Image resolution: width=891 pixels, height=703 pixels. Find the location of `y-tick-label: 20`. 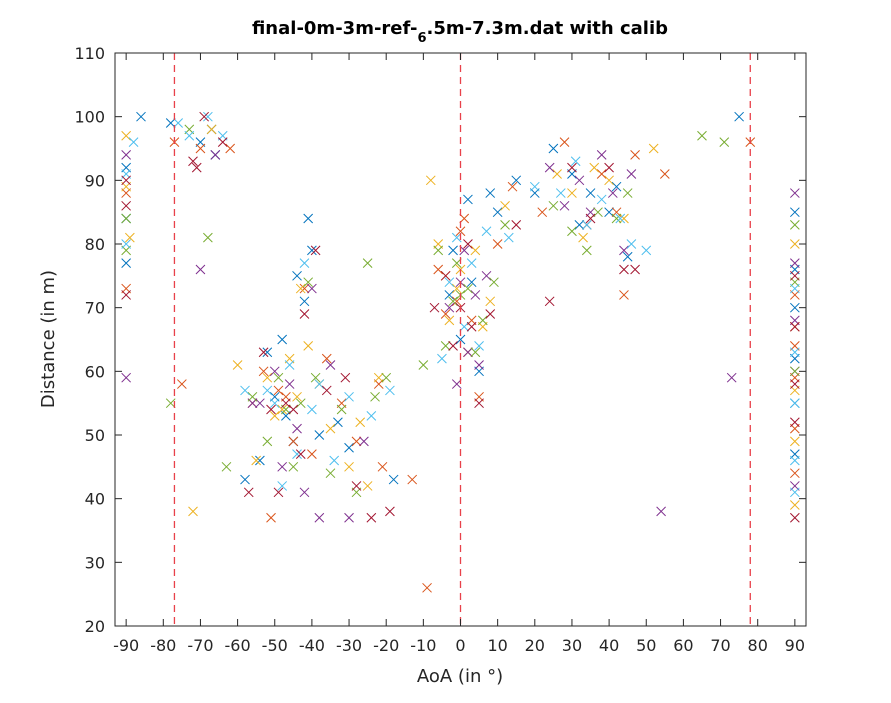

y-tick-label: 20 is located at coordinates (95, 626).